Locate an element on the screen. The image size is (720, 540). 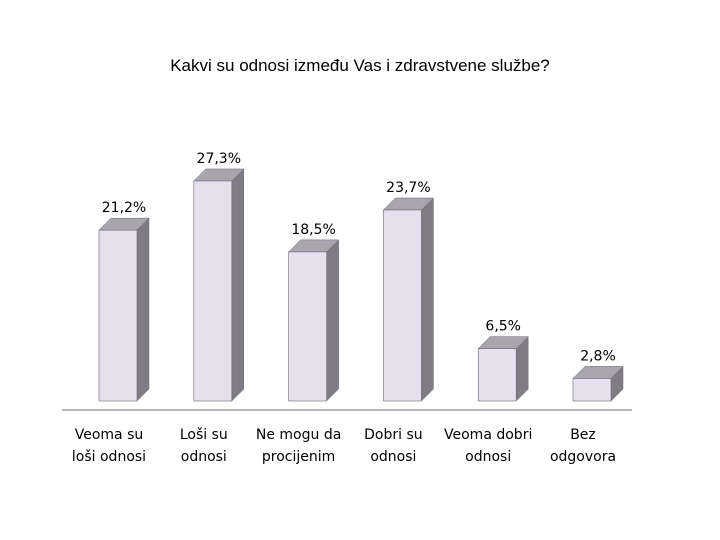
data-label-6: 2,8% is located at coordinates (598, 356).